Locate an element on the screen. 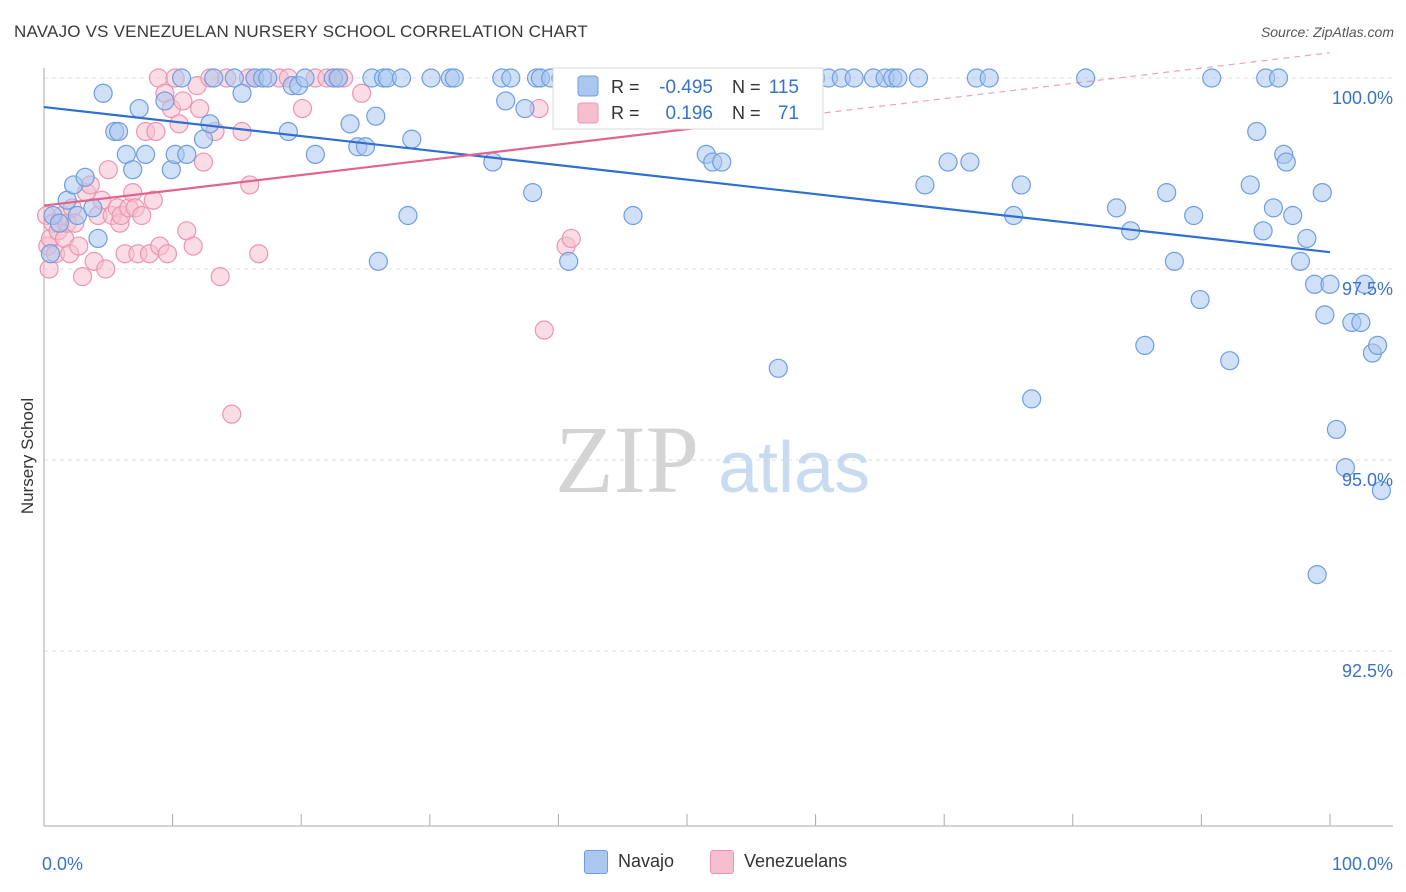 The image size is (1406, 892). x-tick-label-left: 0.0% is located at coordinates (62, 864).